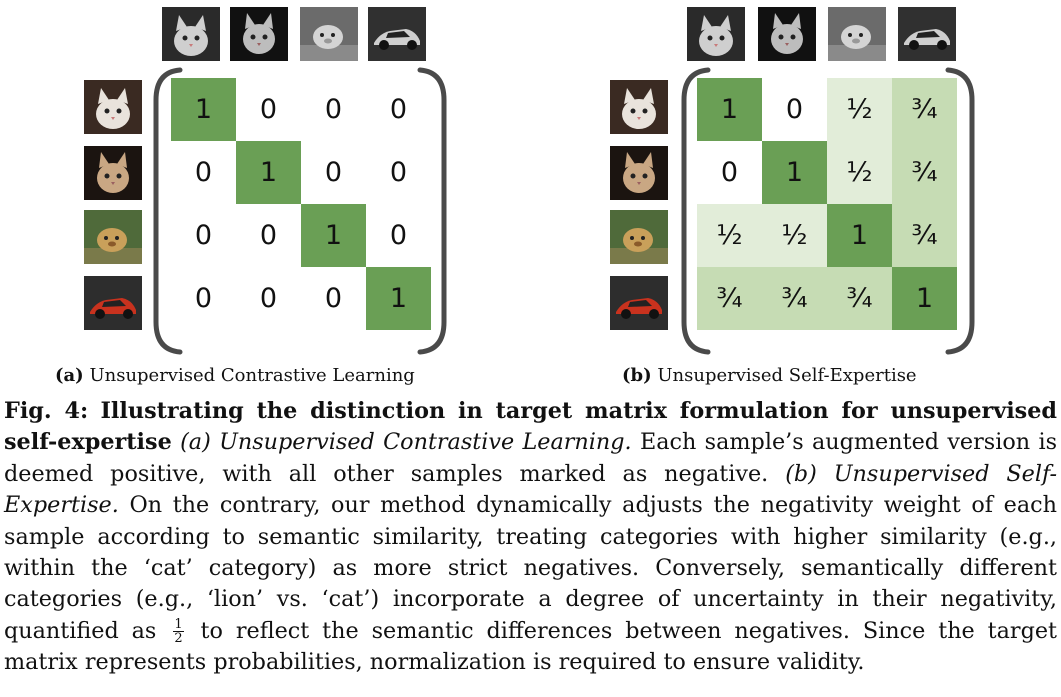 The width and height of the screenshot is (1061, 697). I want to click on caption-fig-label: Fig. 4:, so click(46, 411).